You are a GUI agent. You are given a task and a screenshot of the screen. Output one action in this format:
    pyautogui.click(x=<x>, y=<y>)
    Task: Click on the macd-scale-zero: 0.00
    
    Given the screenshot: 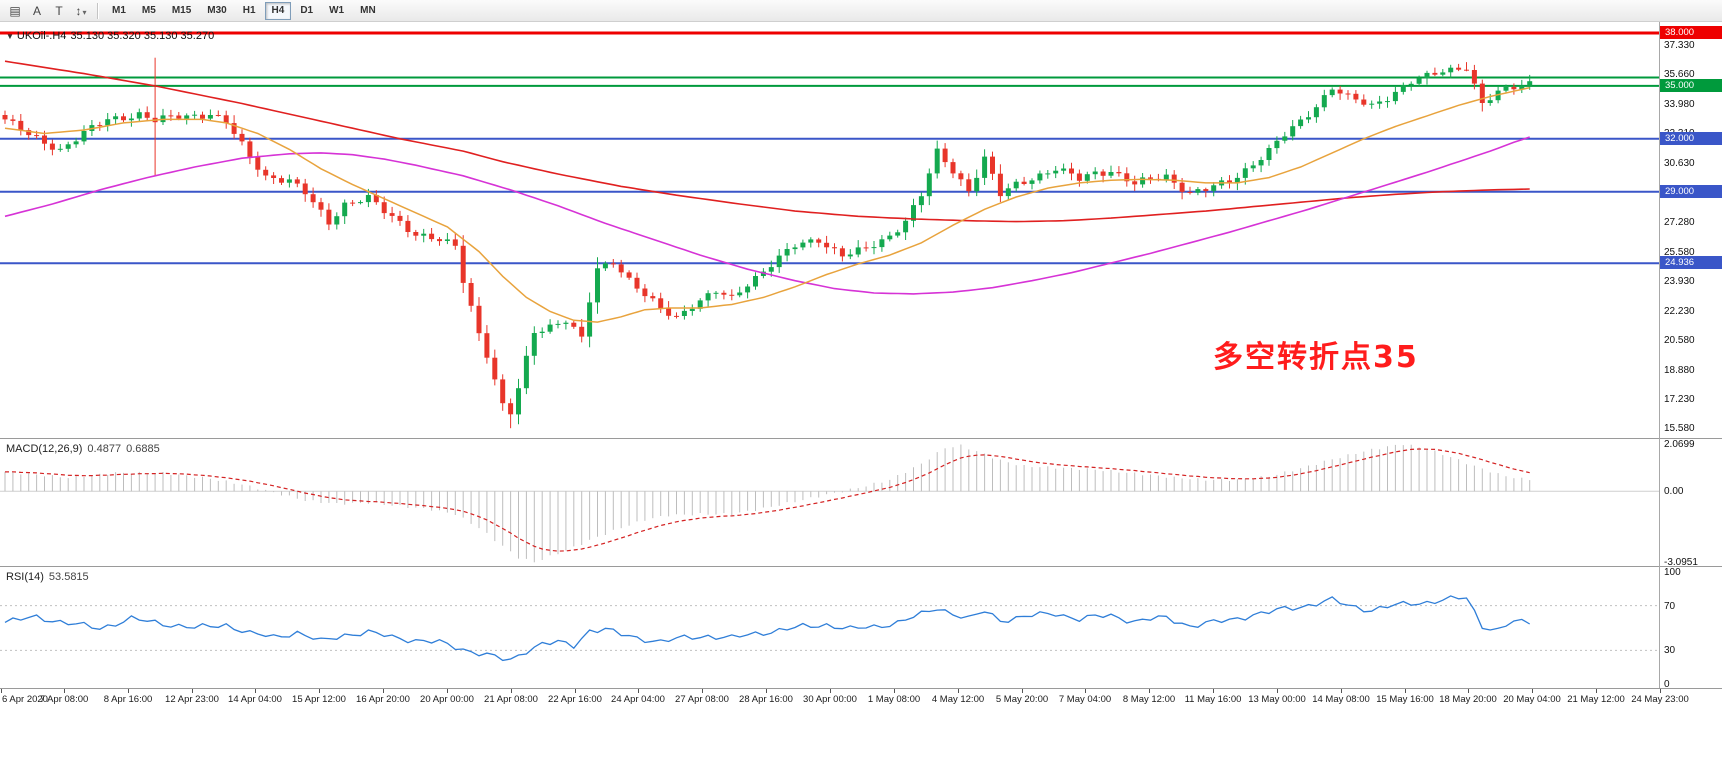 What is the action you would take?
    pyautogui.click(x=1674, y=491)
    